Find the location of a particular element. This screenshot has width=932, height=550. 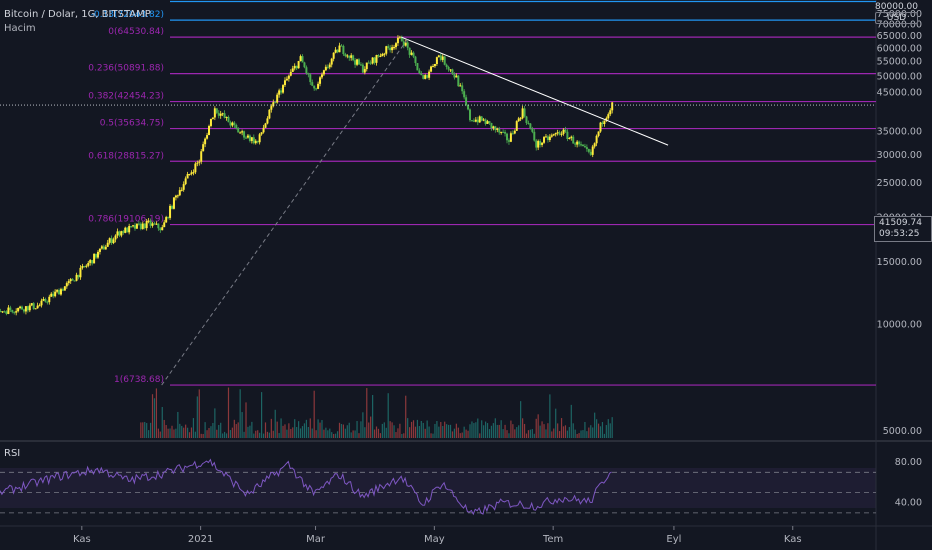

last-price-badge: 41509.74 09:53:25 is located at coordinates (903, 229).